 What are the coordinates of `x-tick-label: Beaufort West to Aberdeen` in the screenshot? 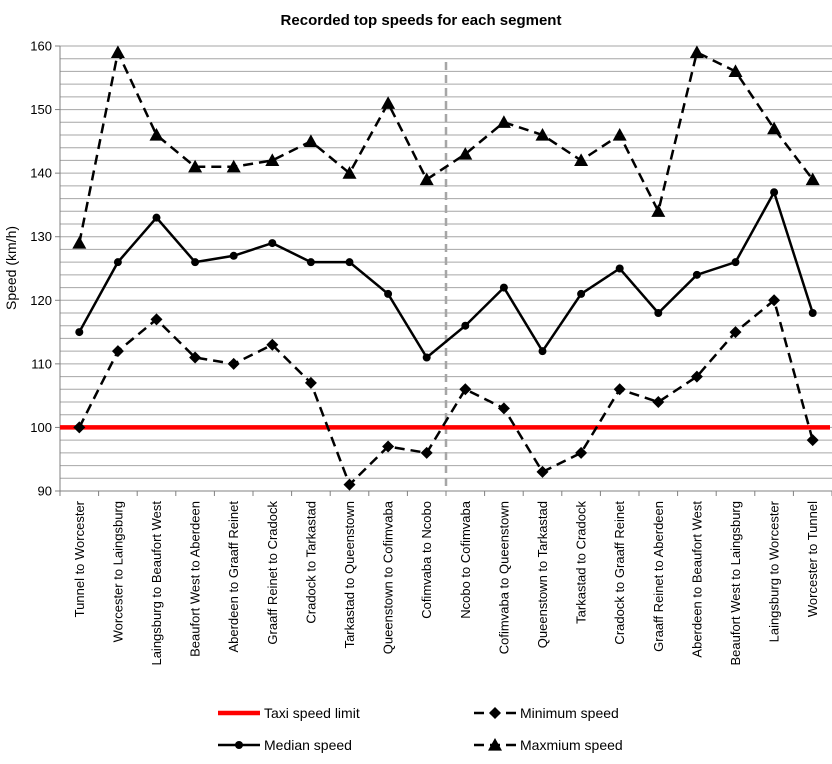 It's located at (195, 579).